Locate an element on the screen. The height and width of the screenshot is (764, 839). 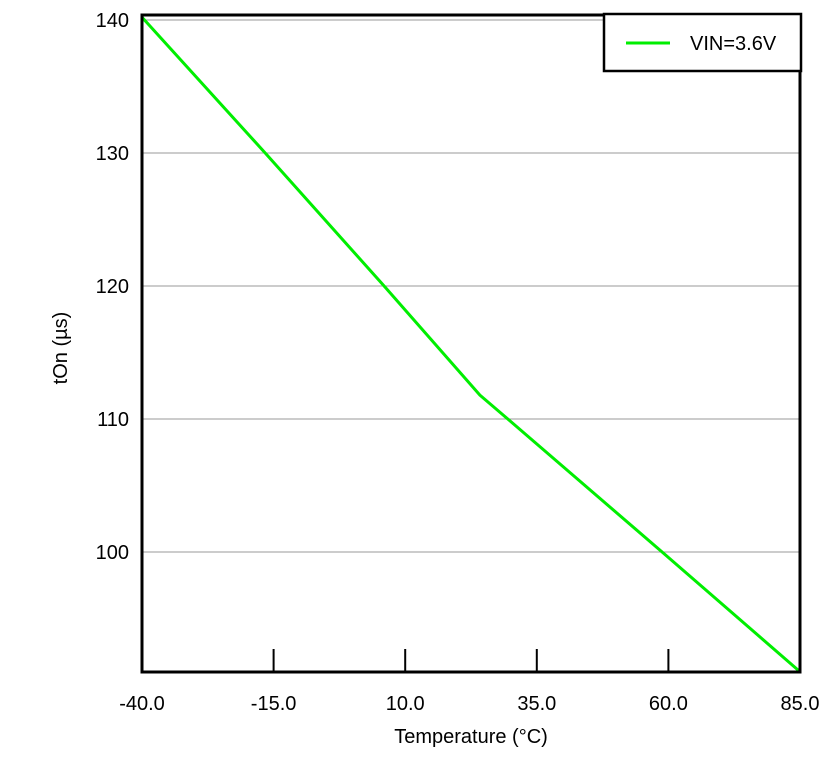
x-tick-label: 85.0 is located at coordinates (800, 704).